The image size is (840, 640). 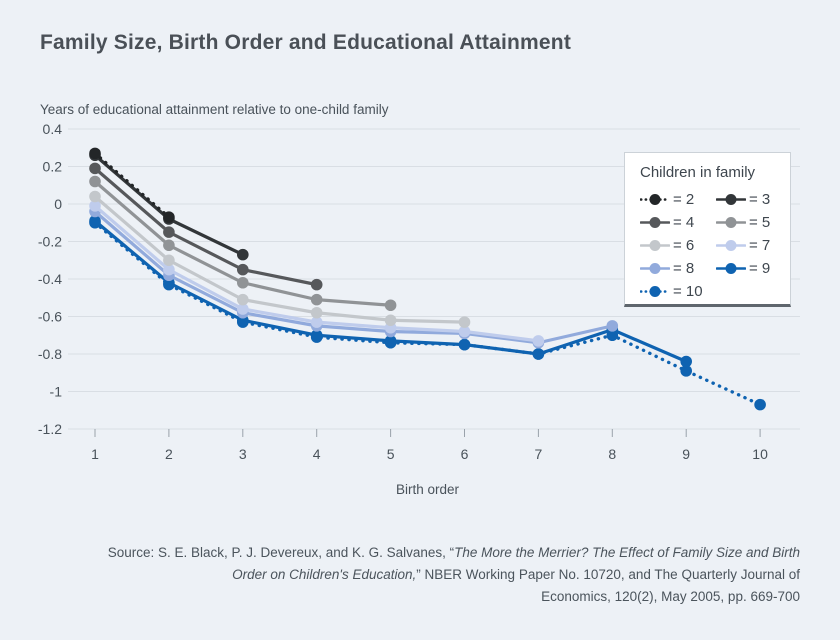 I want to click on legend-swatch-6-icon, so click(x=655, y=245).